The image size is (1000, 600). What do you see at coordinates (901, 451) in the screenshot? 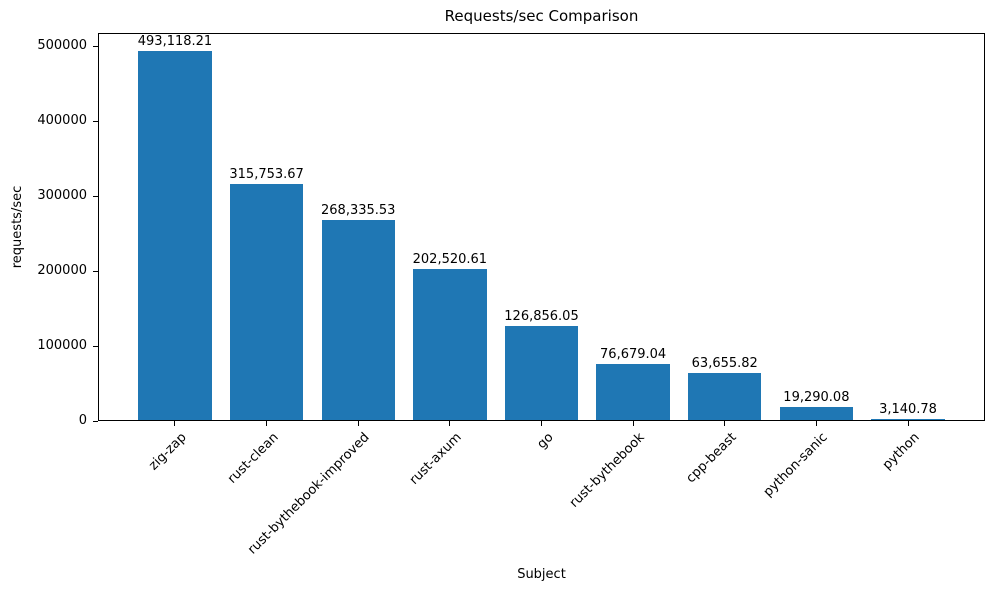
I see `x-tick-label: python` at bounding box center [901, 451].